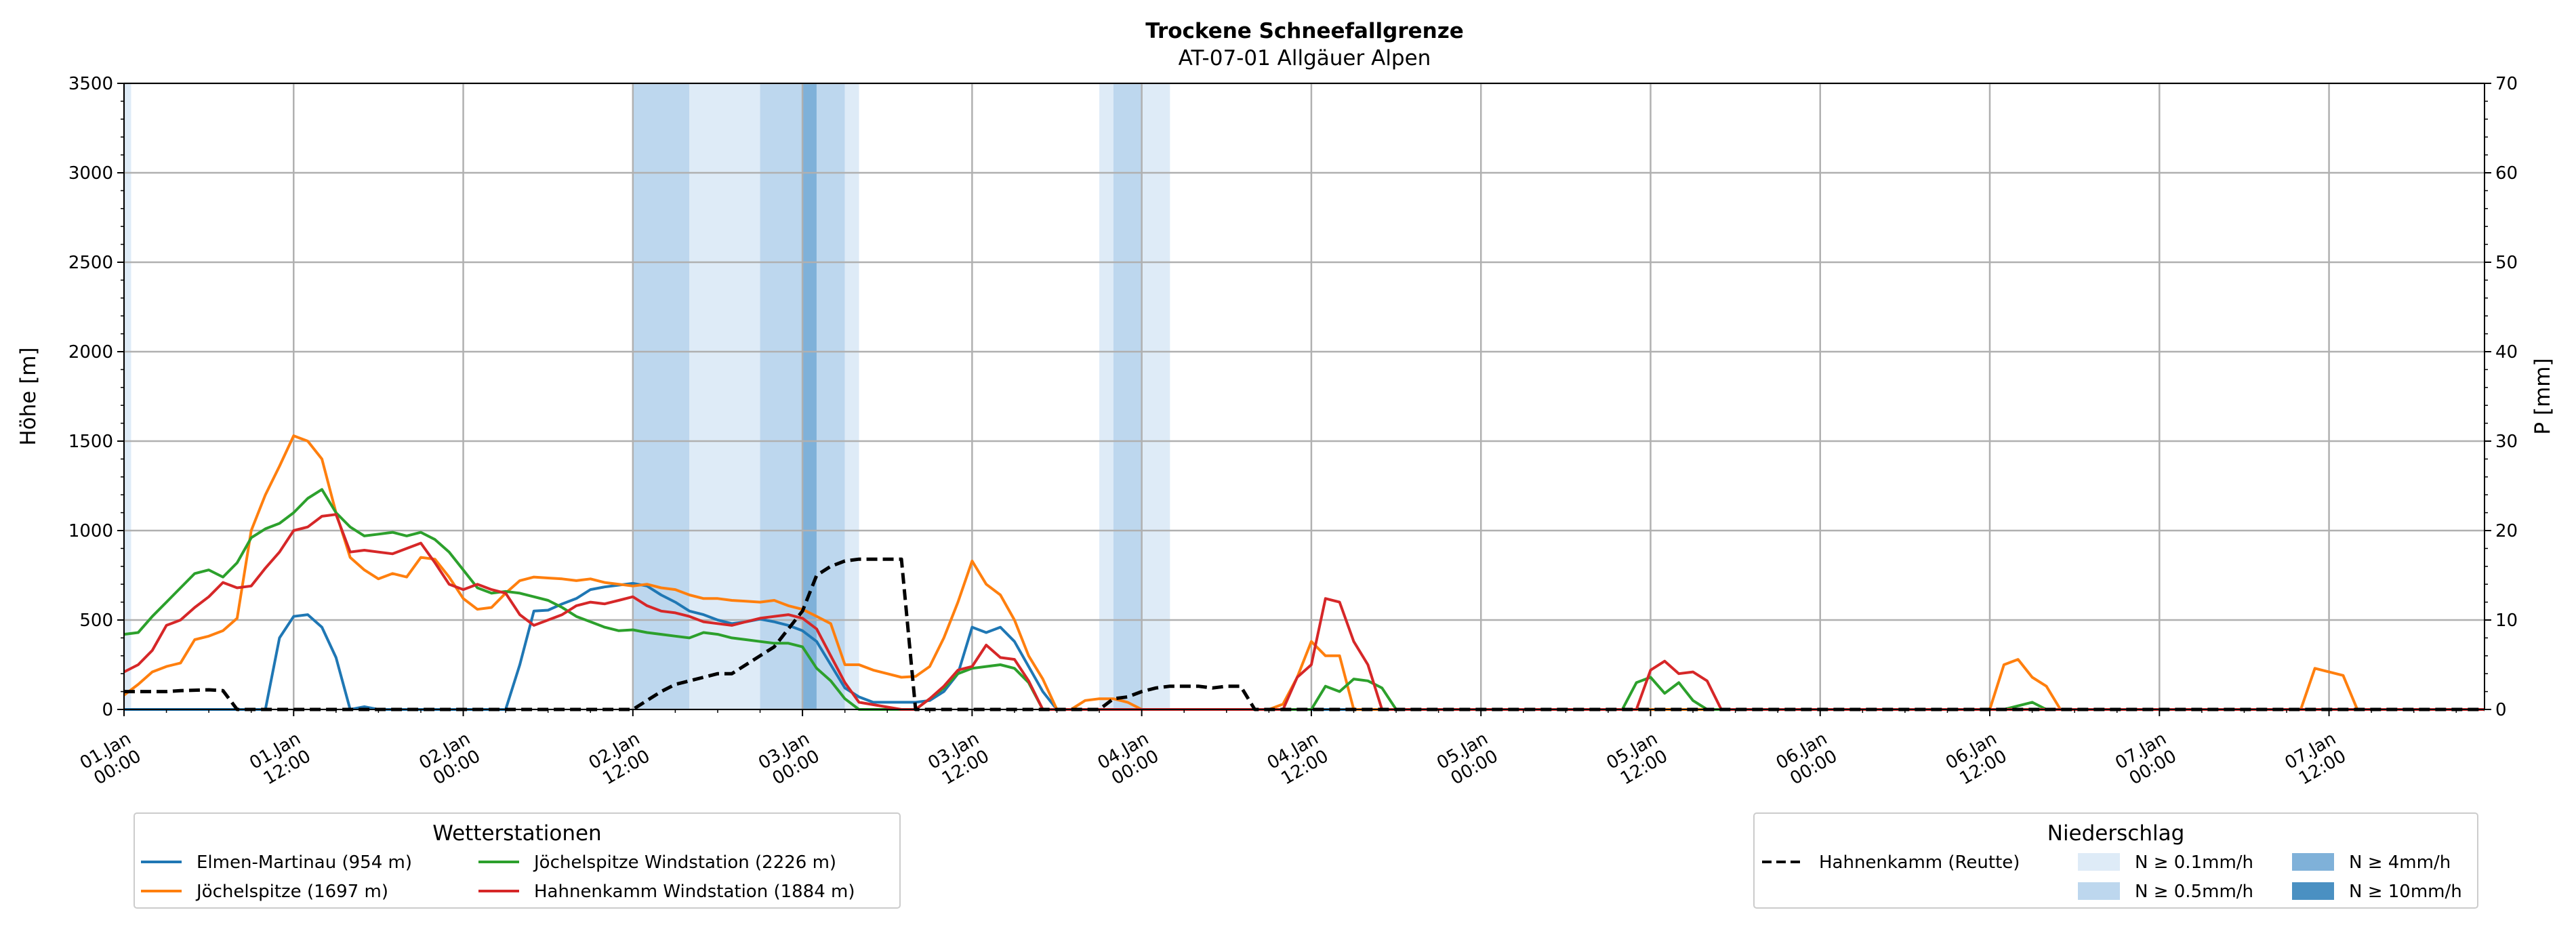  Describe the element at coordinates (1920, 862) in the screenshot. I see `legend-label-hahnenkamm-reutte: Hahnenkamm (Reutte)` at that location.